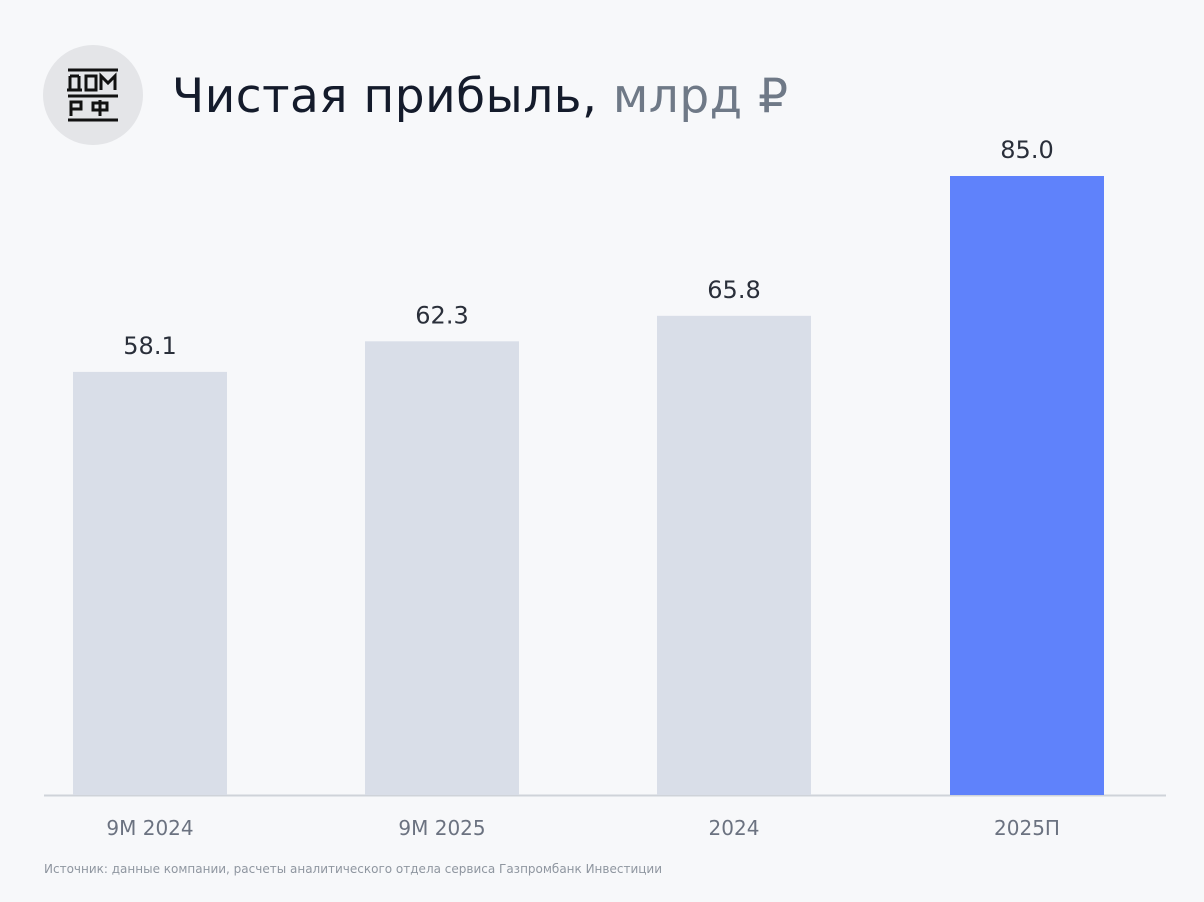  What do you see at coordinates (1026, 150) in the screenshot?
I see `value-label-3: 85.0` at bounding box center [1026, 150].